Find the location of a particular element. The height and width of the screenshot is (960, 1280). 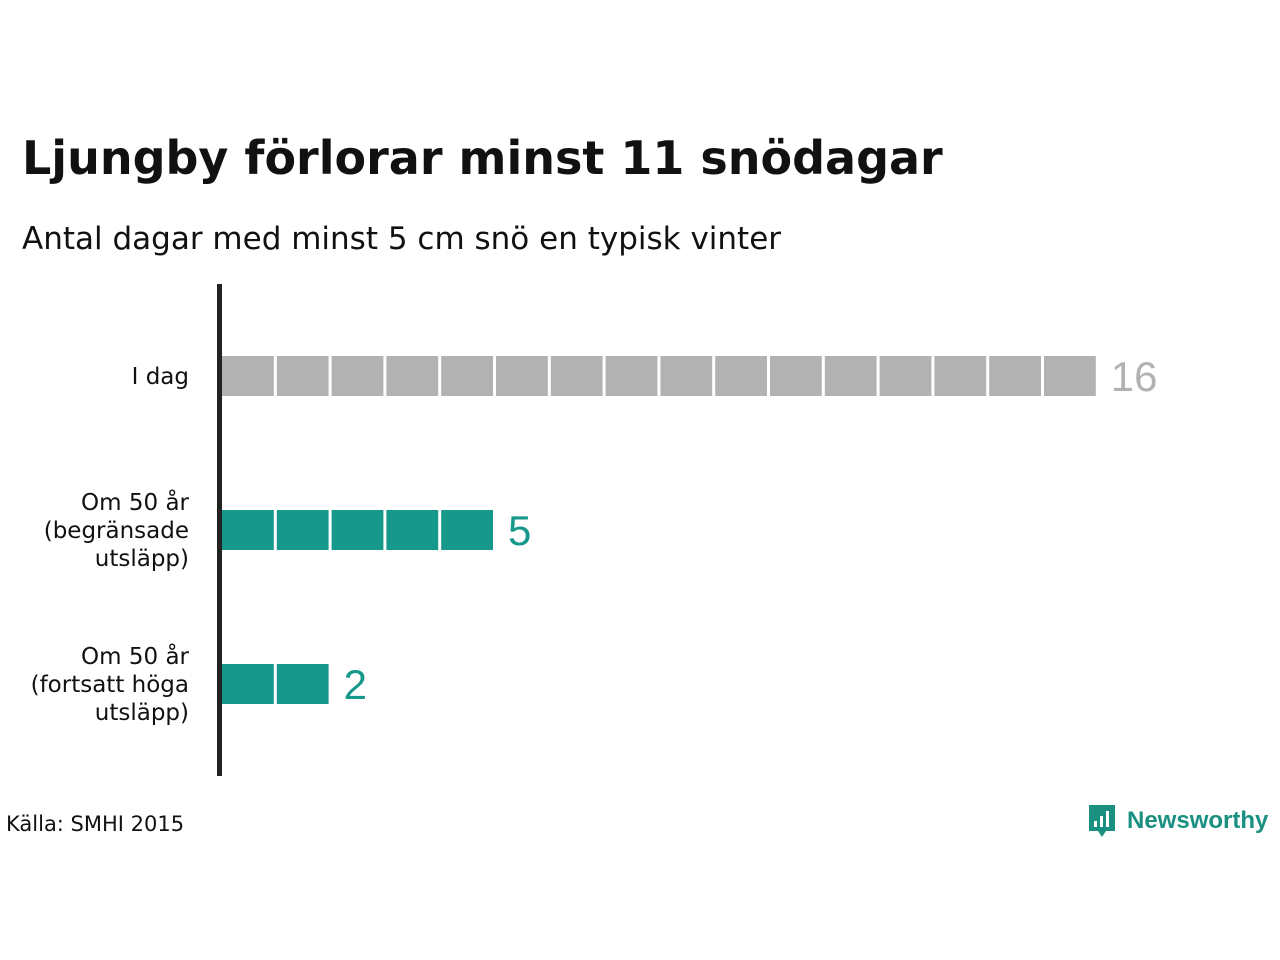

value-label: 16 is located at coordinates (1134, 376).